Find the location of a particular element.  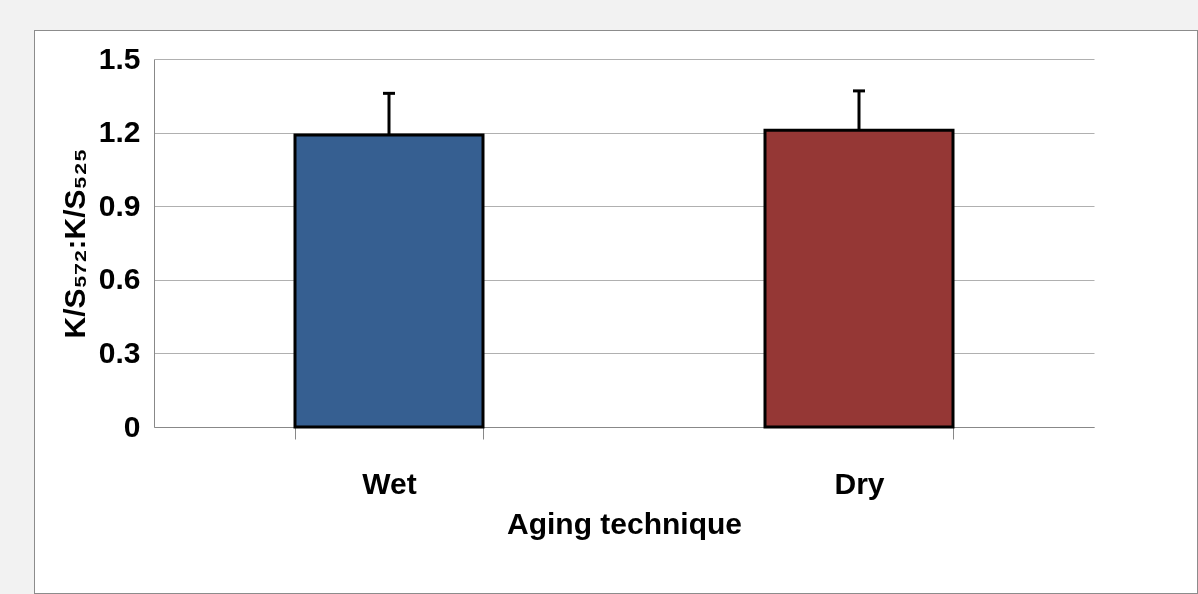

y-tick-label: 0 is located at coordinates (132, 426).